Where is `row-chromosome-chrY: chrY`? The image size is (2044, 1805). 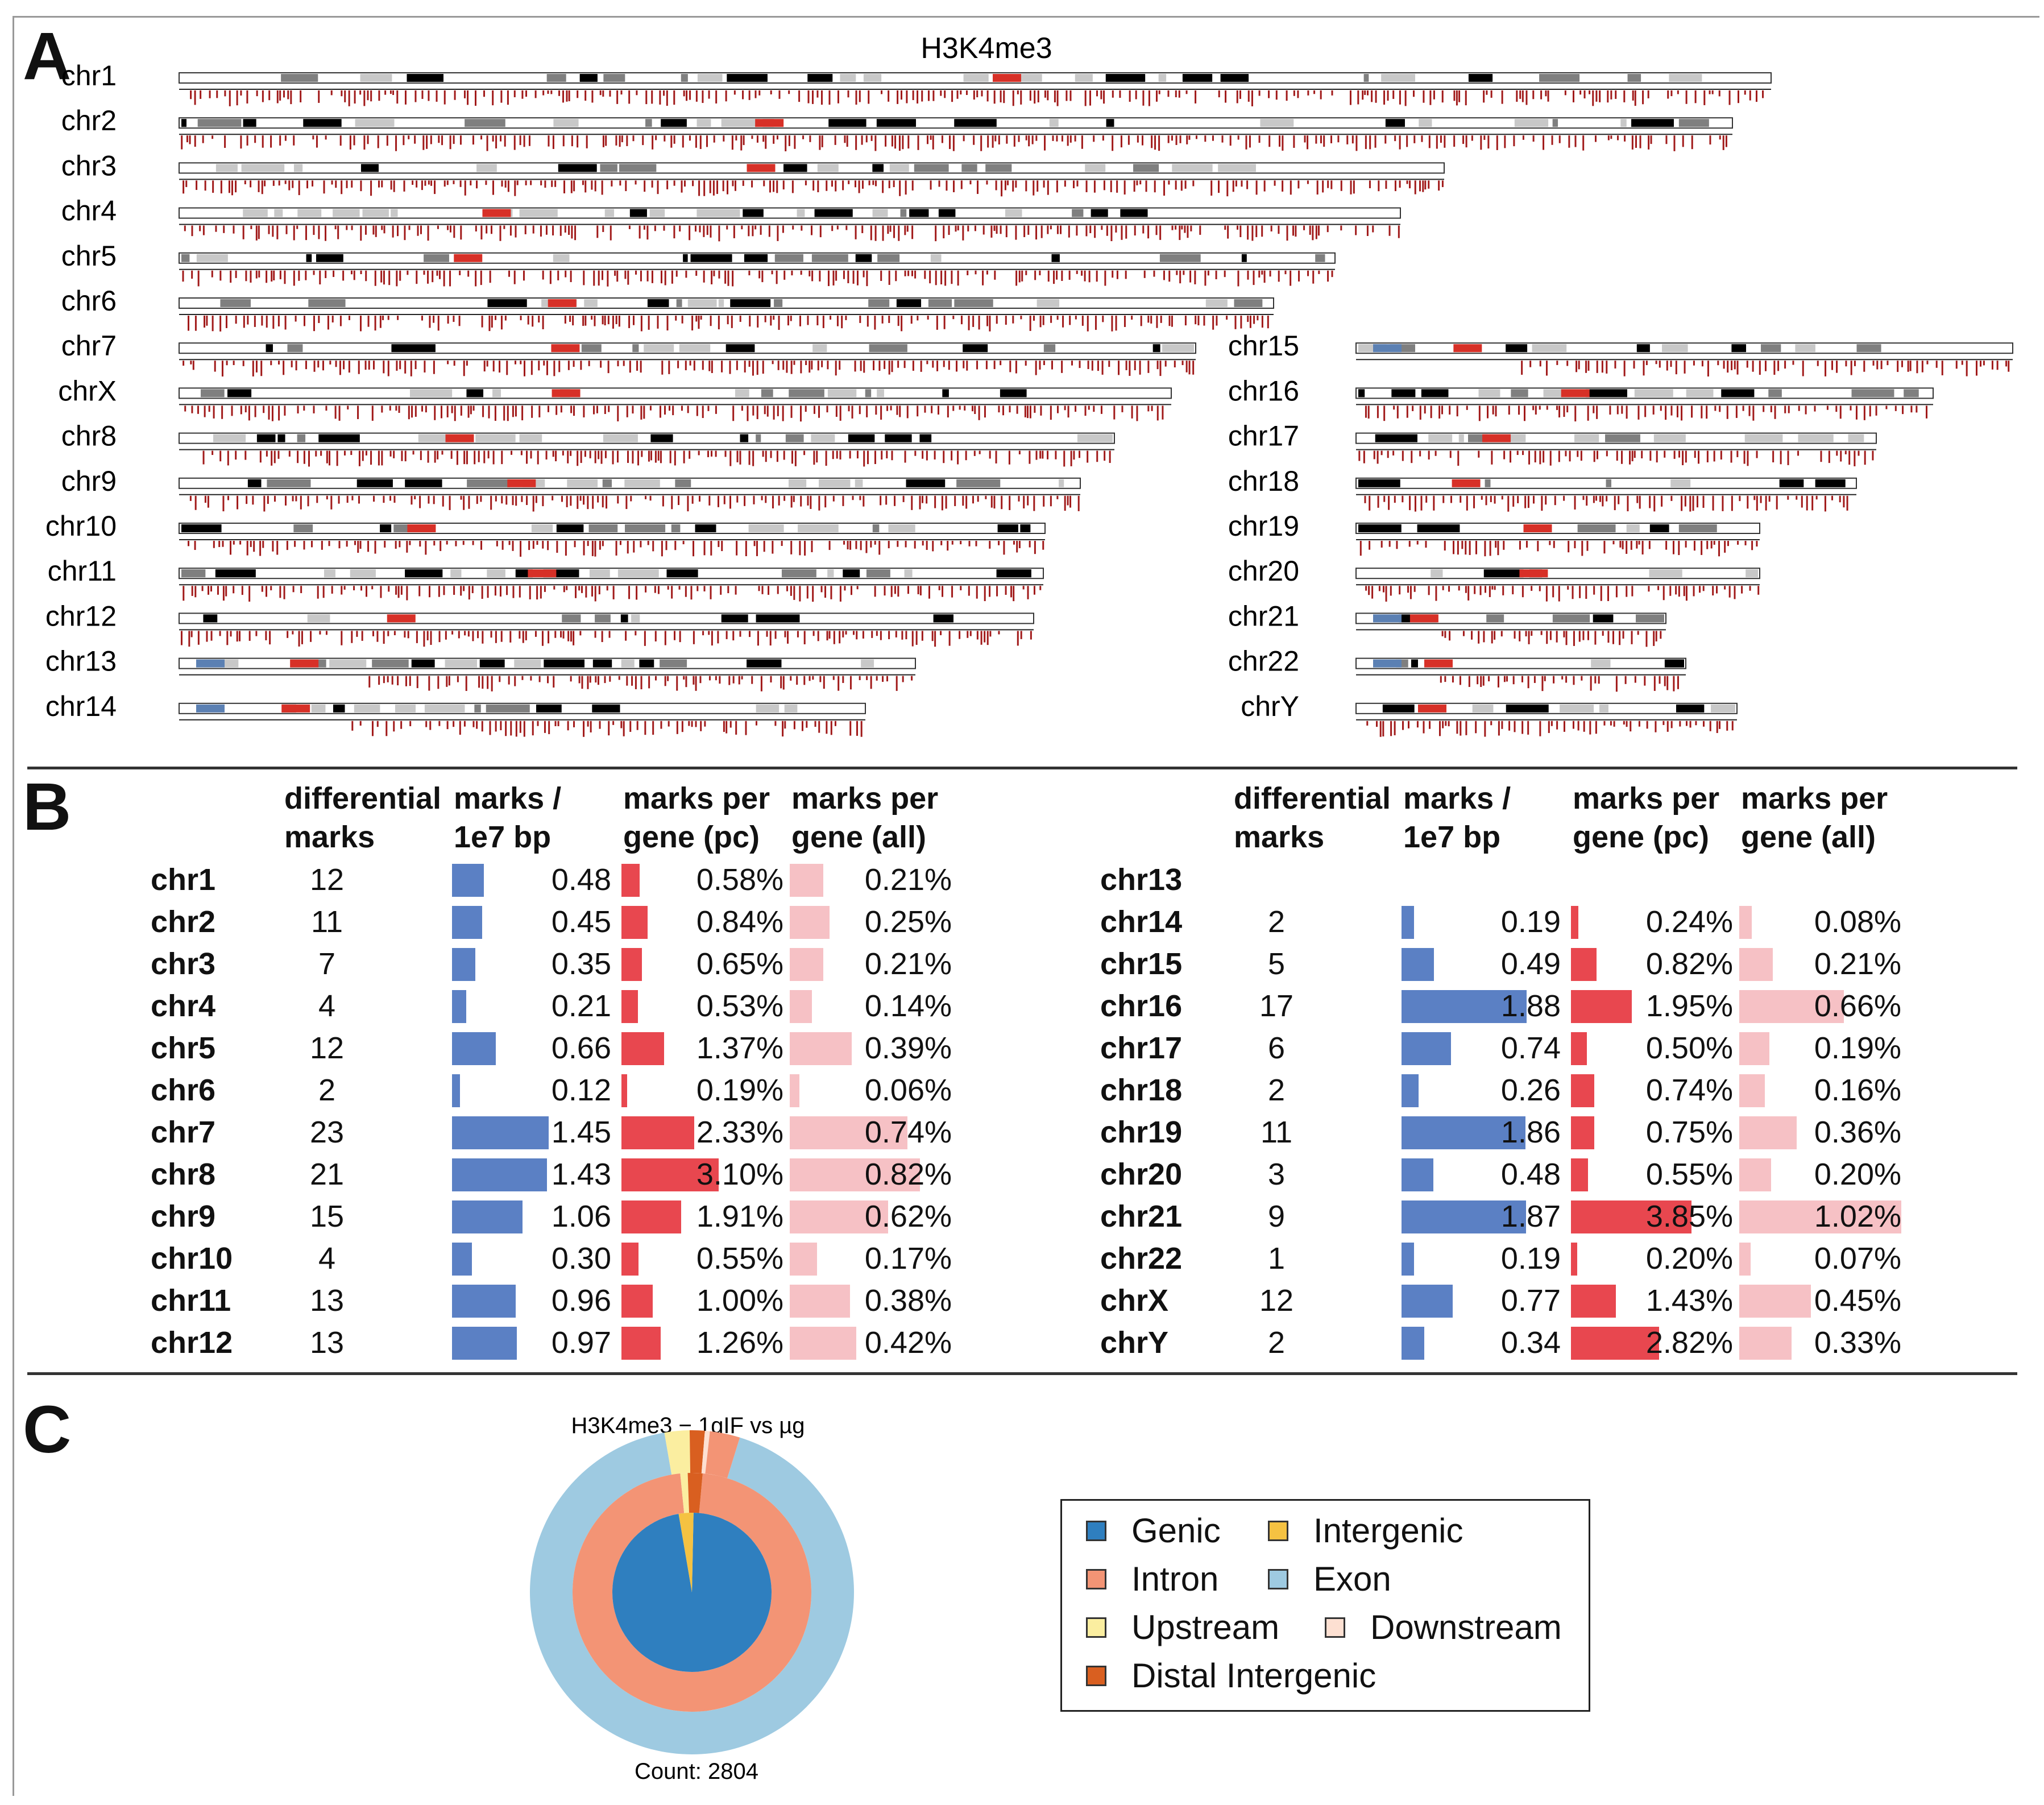 row-chromosome-chrY: chrY is located at coordinates (1134, 1343).